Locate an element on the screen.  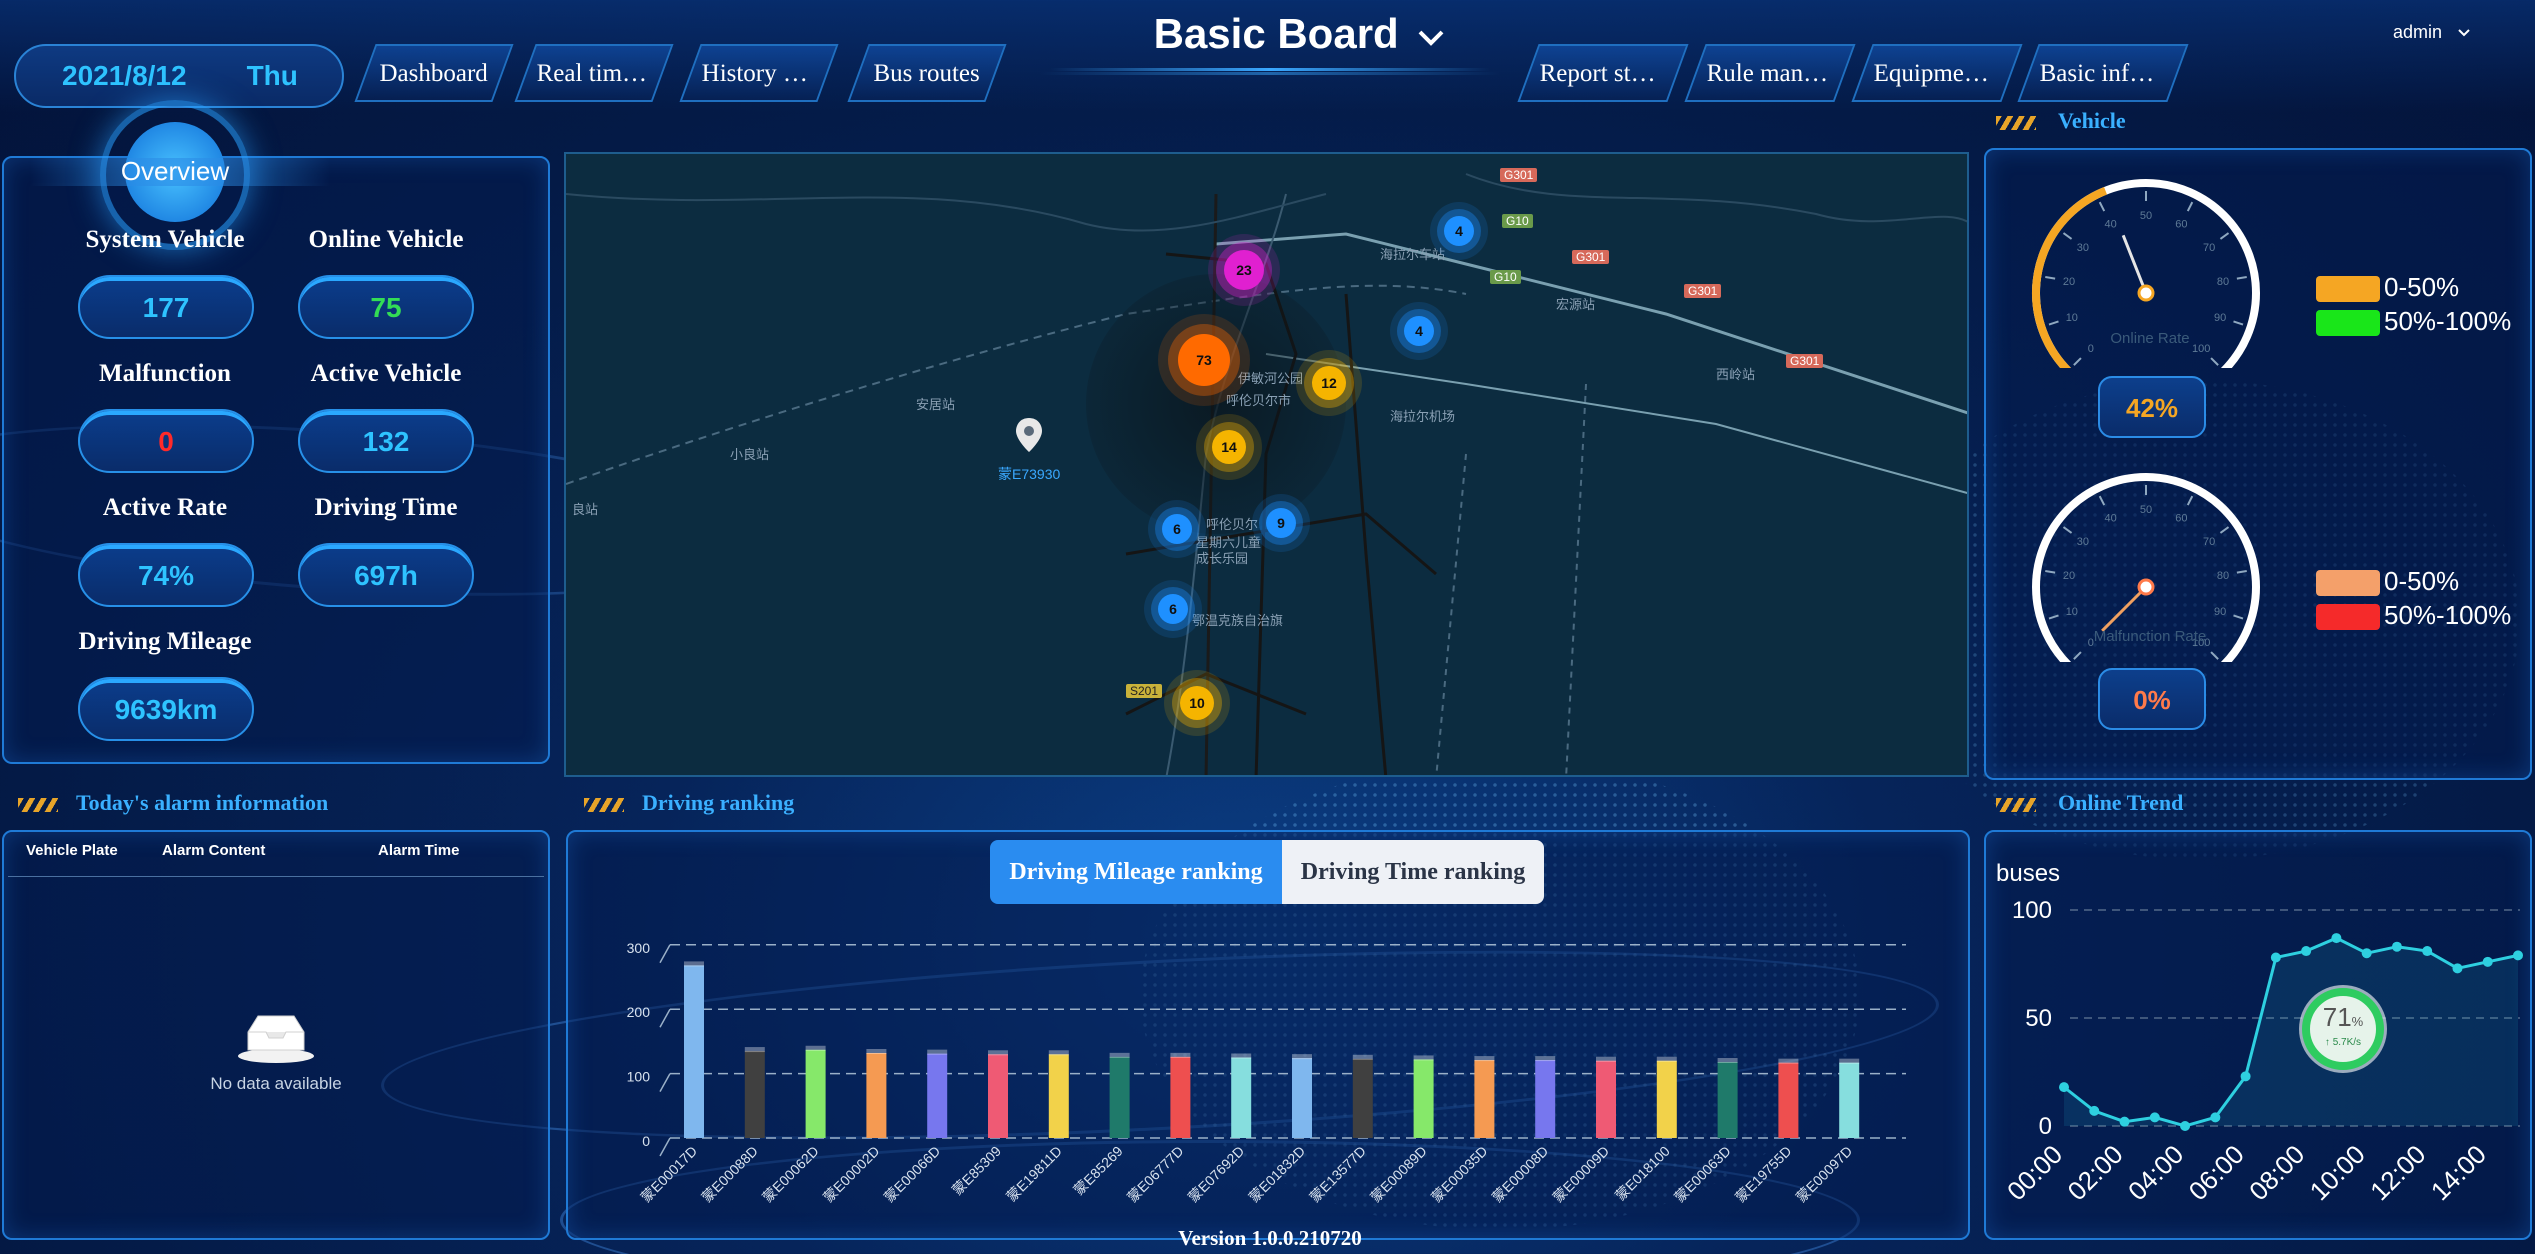
y-tick-label: 200 is located at coordinates (639, 1012).